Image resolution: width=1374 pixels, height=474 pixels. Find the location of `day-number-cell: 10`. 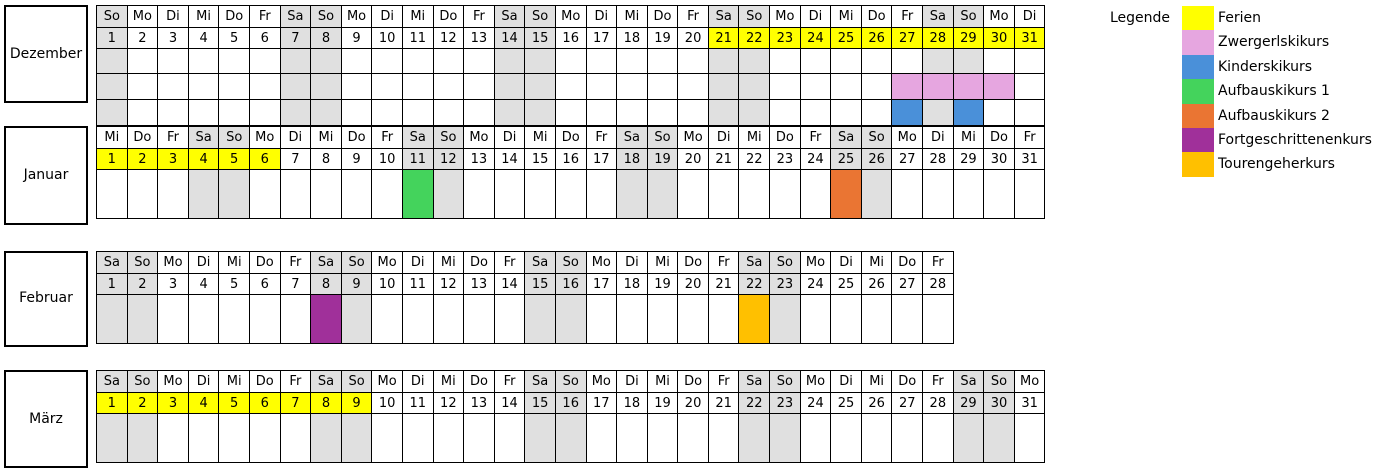

day-number-cell: 10 is located at coordinates (387, 403).